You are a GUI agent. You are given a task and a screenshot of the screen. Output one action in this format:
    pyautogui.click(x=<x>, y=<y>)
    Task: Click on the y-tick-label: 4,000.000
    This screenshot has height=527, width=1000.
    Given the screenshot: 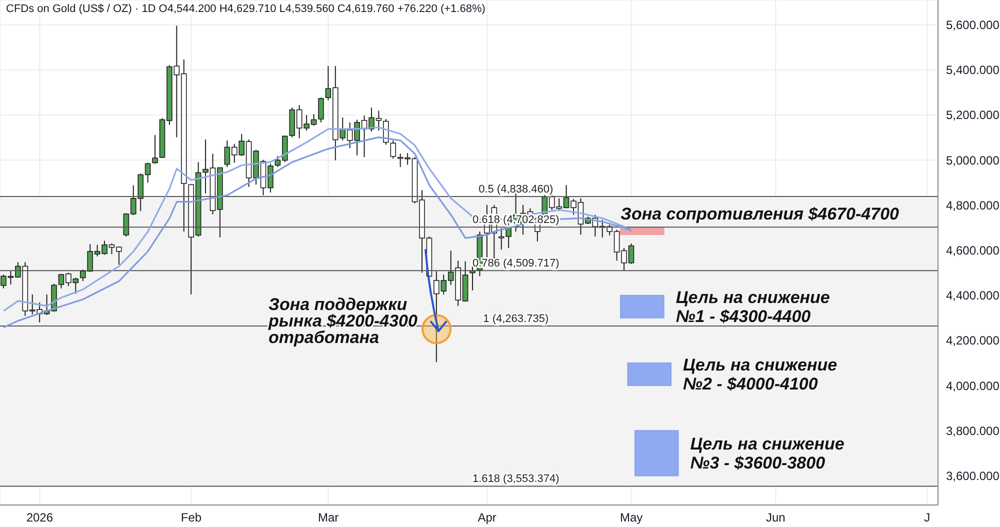 What is the action you would take?
    pyautogui.click(x=973, y=385)
    